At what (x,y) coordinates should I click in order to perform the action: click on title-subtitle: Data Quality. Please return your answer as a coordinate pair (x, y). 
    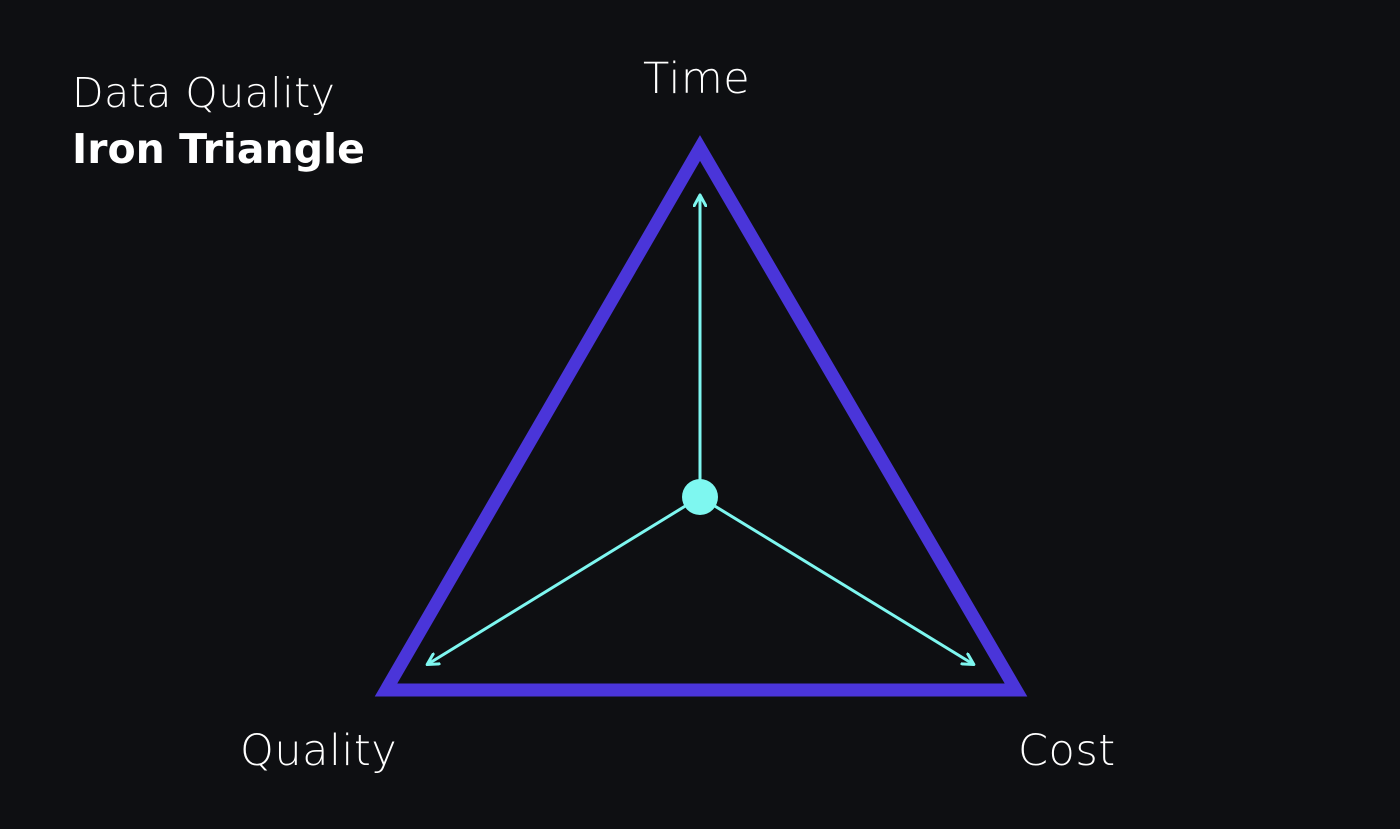
    Looking at the image, I should click on (204, 93).